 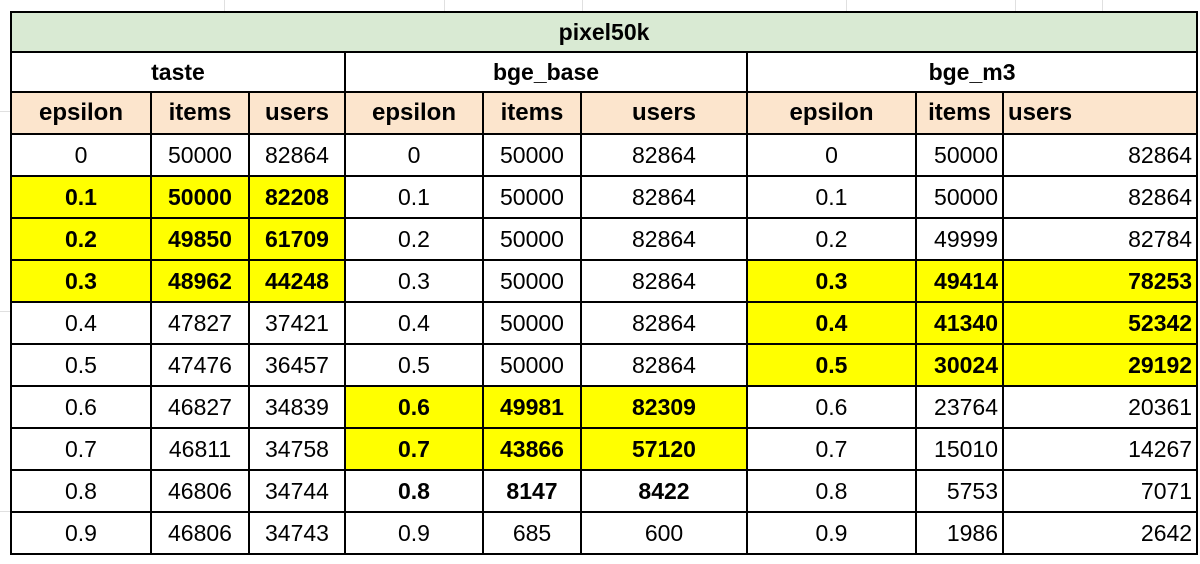 What do you see at coordinates (297, 533) in the screenshot?
I see `table-cell: 34743` at bounding box center [297, 533].